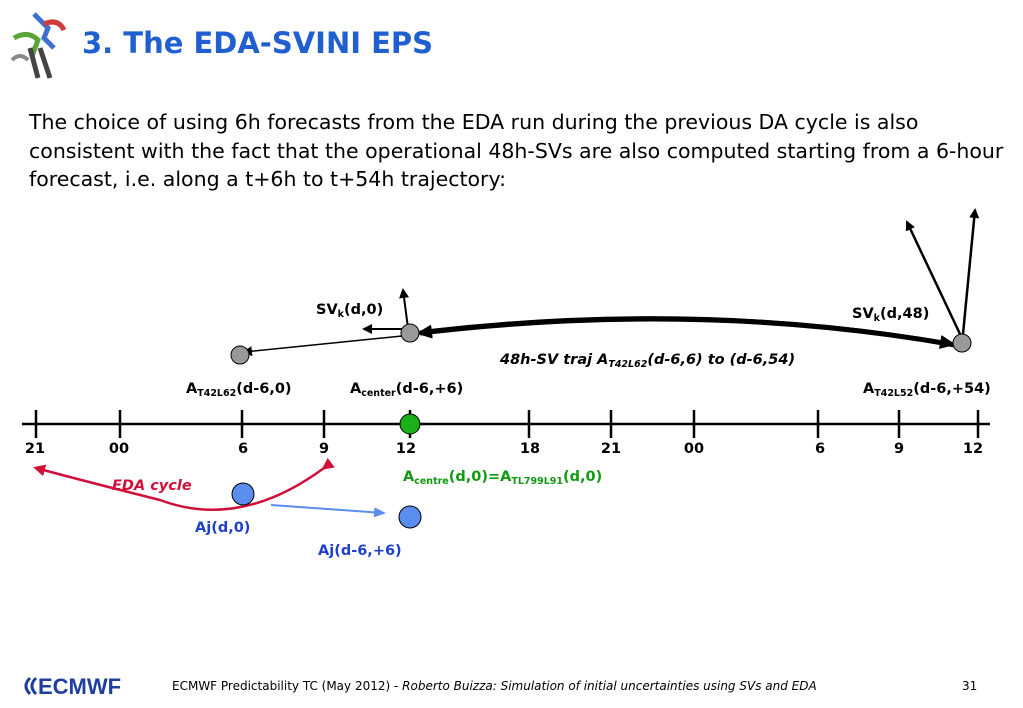 The image size is (1023, 708). I want to click on aj-arrow, so click(328, 511).